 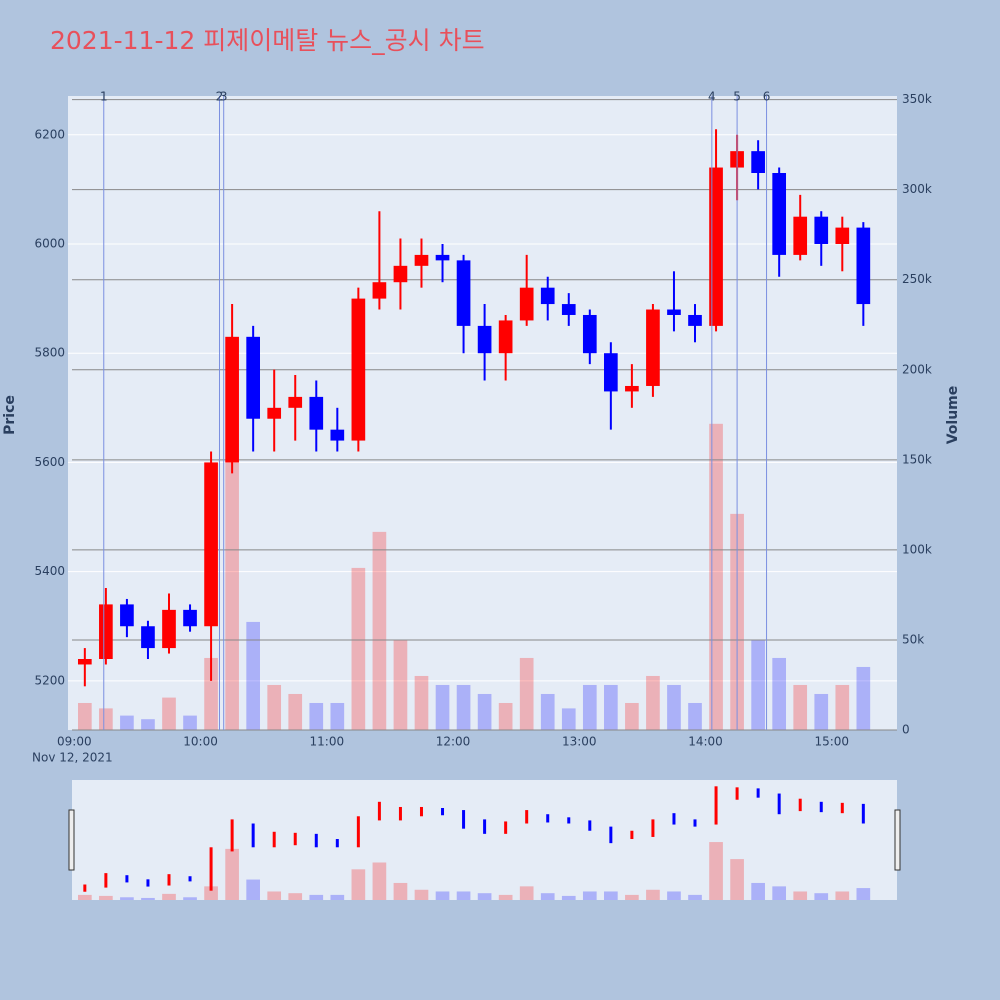 I want to click on y-tick-label: 5600, so click(x=49, y=462).